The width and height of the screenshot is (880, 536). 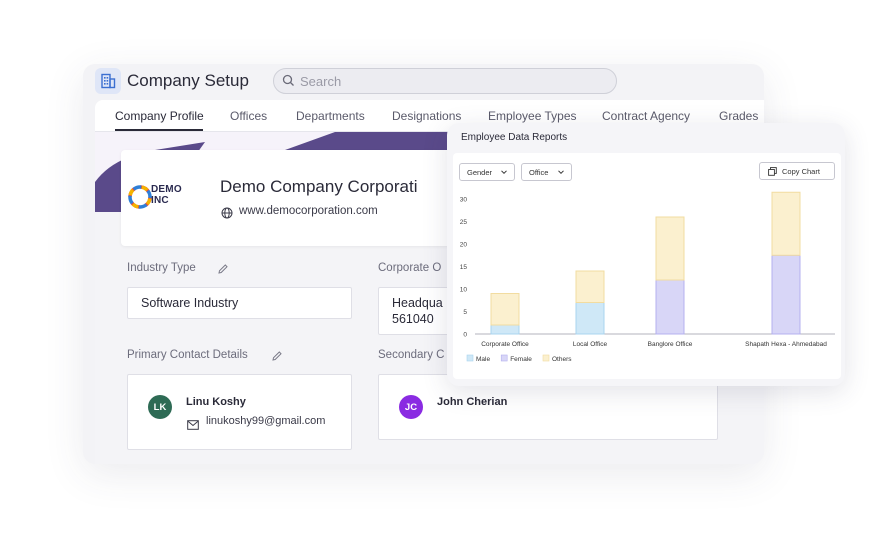 I want to click on secondary-contact-label: Secondary C, so click(x=411, y=355).